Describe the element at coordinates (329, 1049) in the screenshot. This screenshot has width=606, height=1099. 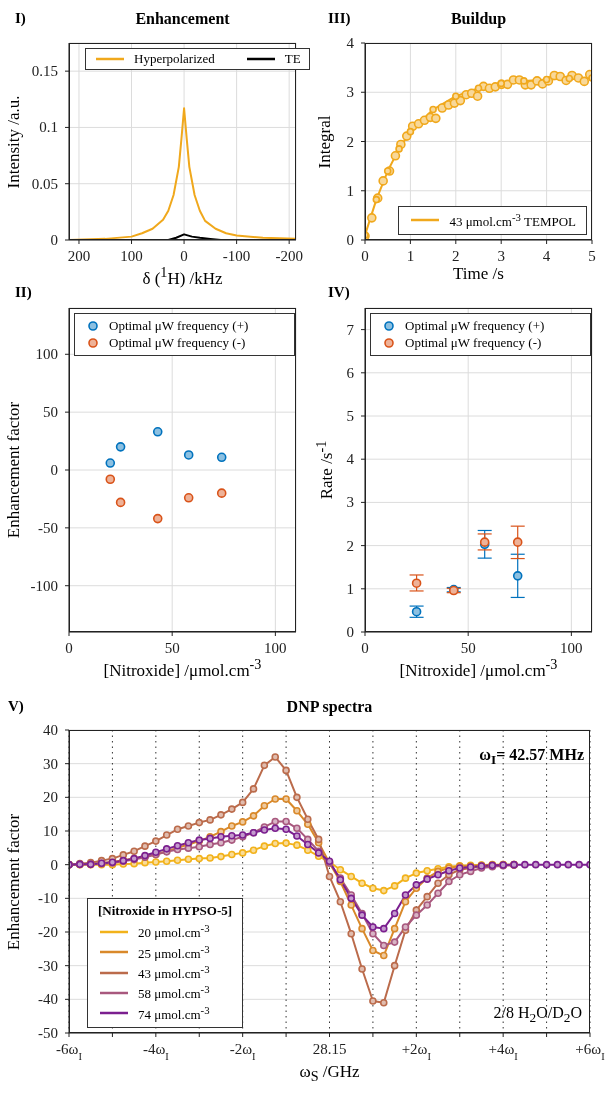
I see `x-tick-label: 28.15` at that location.